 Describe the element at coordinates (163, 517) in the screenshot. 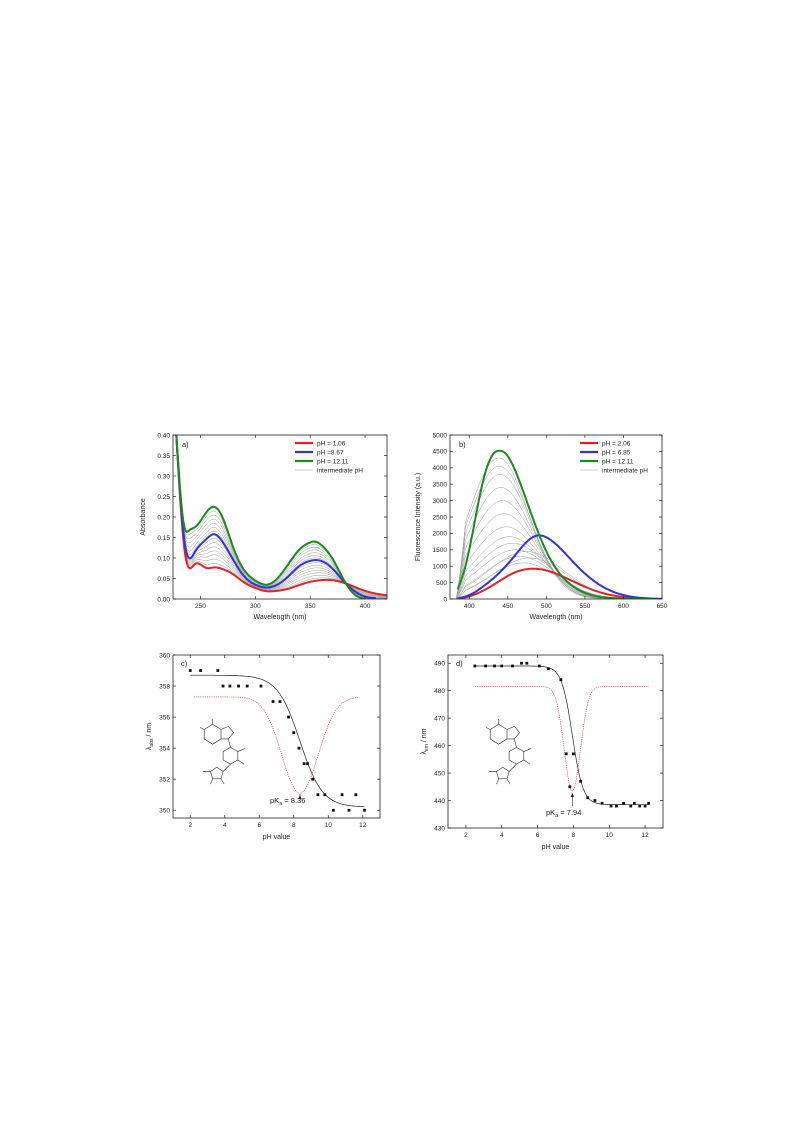

I see `y-tick-label: 0.20` at that location.